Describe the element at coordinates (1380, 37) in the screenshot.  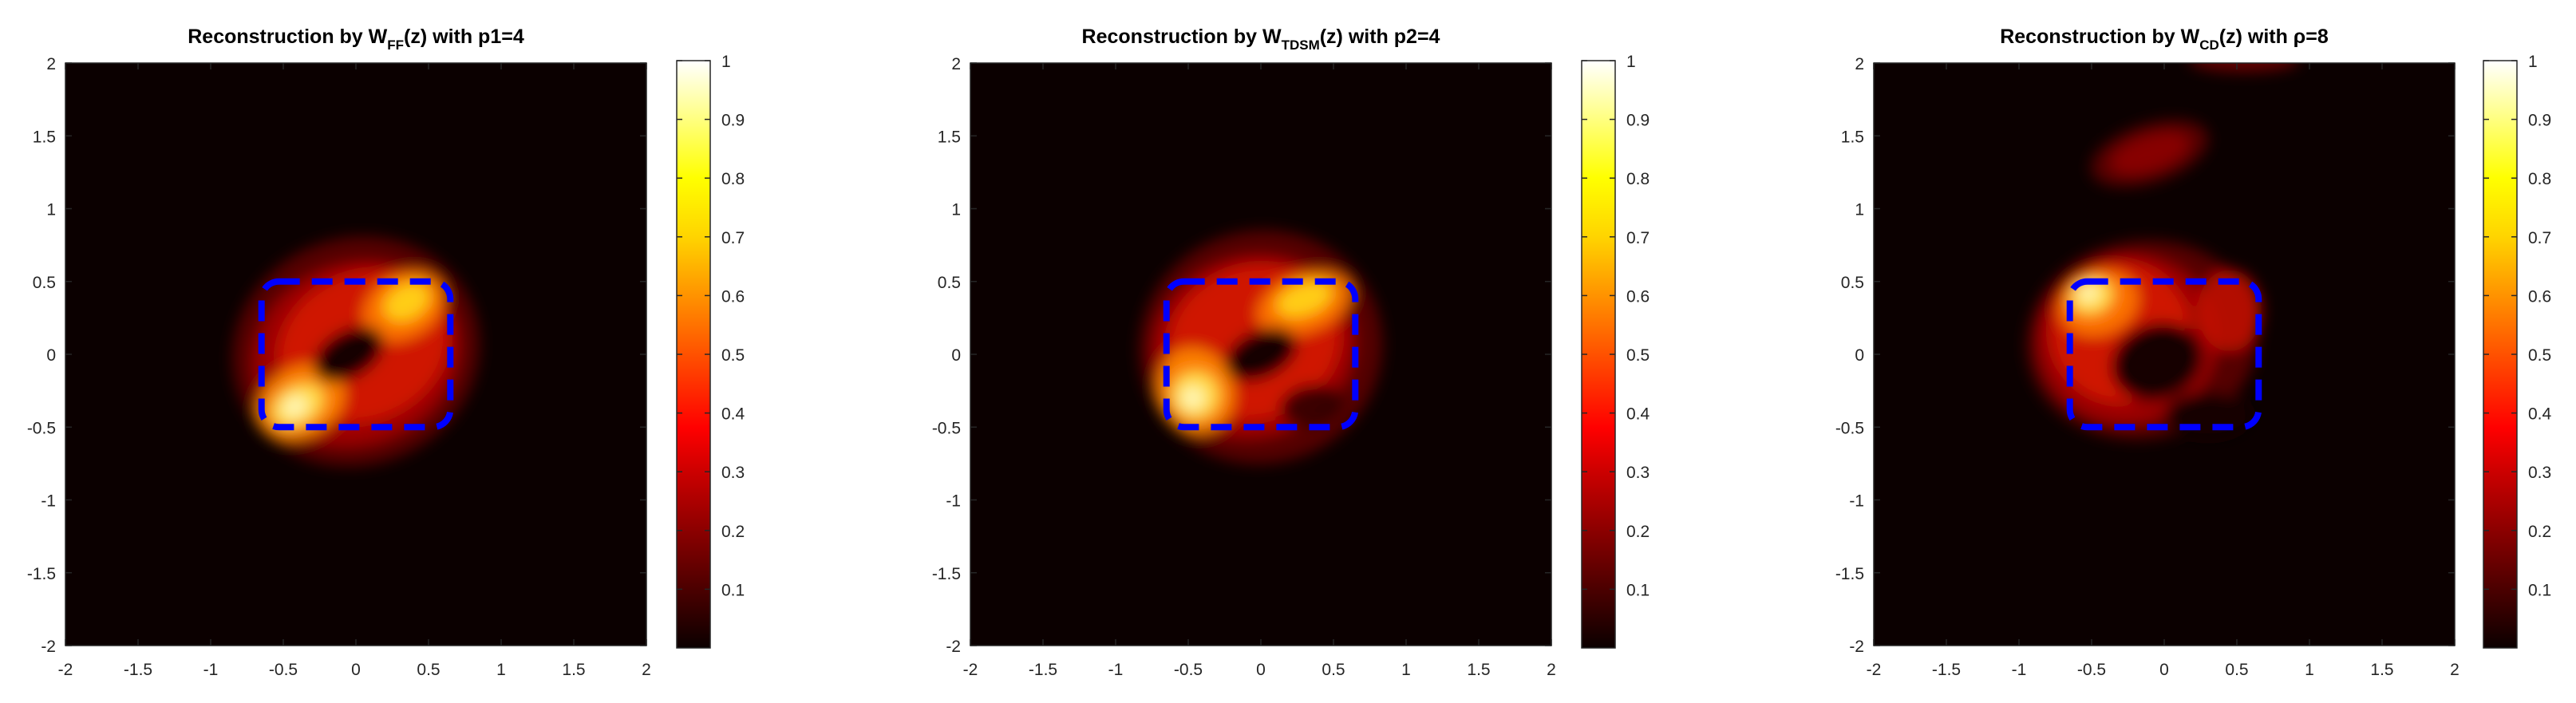
I see `chart-title-suffix: (z) with p2=4` at that location.